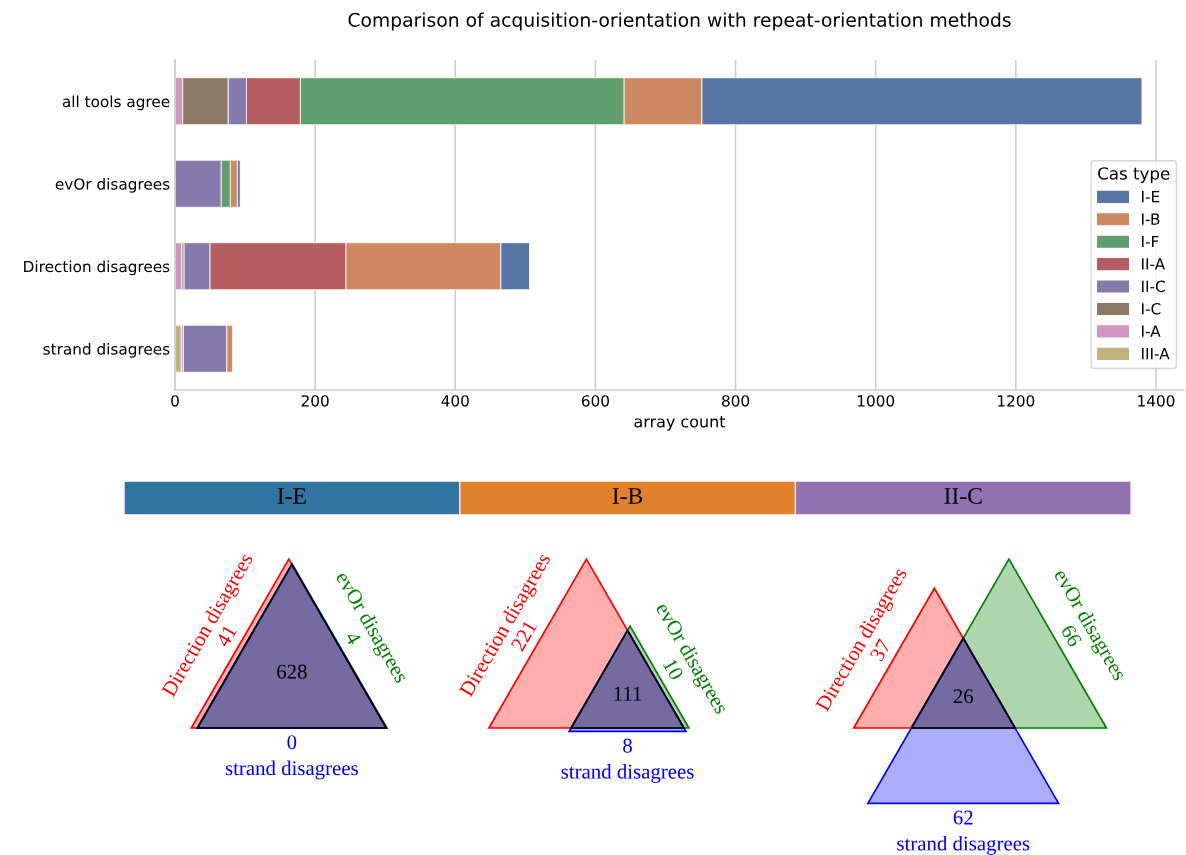 This screenshot has width=1186, height=855. Describe the element at coordinates (736, 401) in the screenshot. I see `x-tick-label: 800` at that location.